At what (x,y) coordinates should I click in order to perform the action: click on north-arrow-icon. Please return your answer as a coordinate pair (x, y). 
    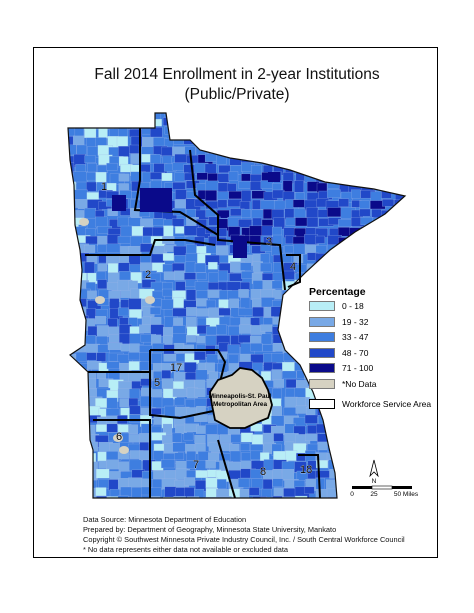
    Looking at the image, I should click on (374, 468).